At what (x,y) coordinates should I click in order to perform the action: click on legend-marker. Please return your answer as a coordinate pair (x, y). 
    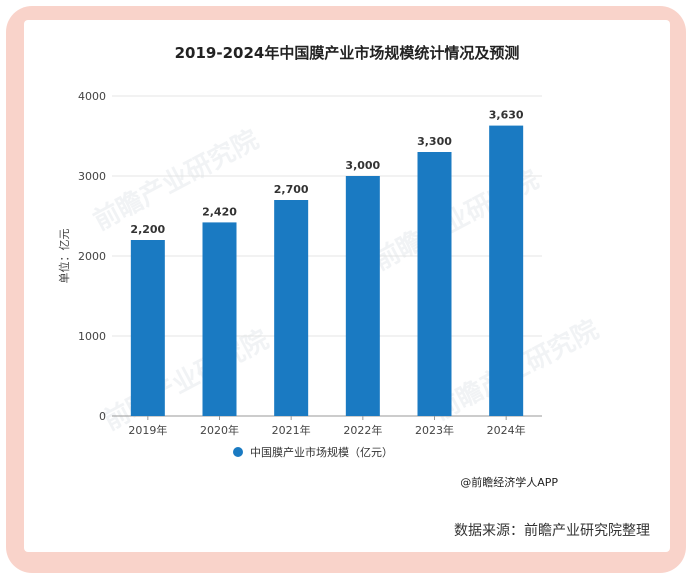
    Looking at the image, I should click on (238, 452).